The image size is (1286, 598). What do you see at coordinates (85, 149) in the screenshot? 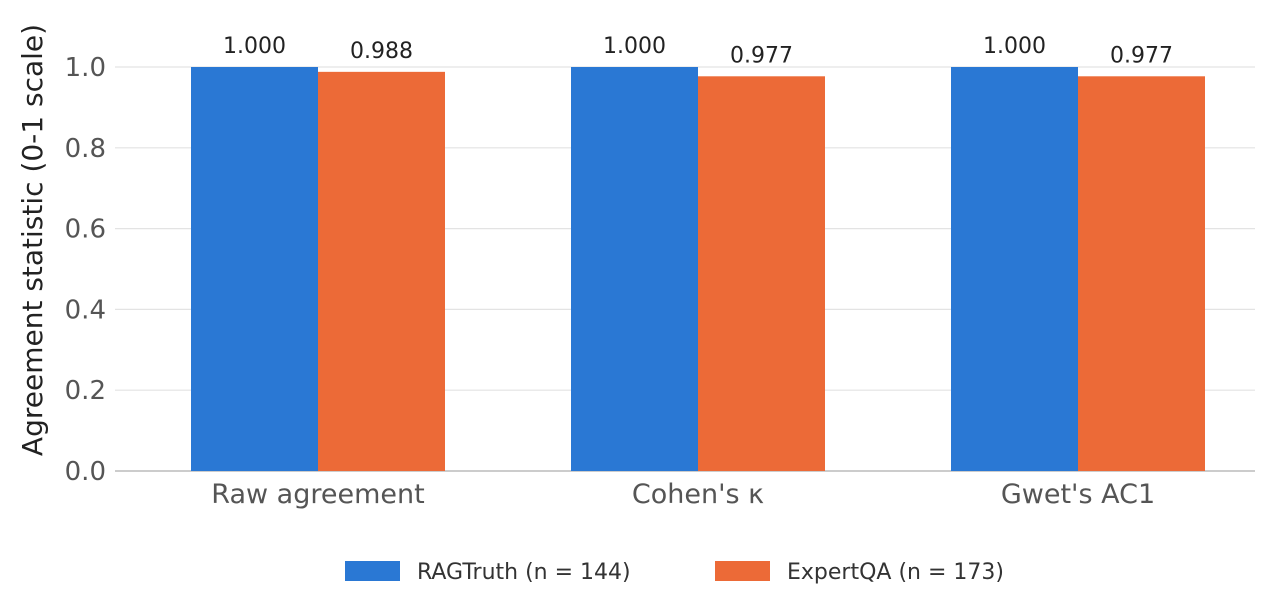
I see `y-tick-label: 0.8` at bounding box center [85, 149].